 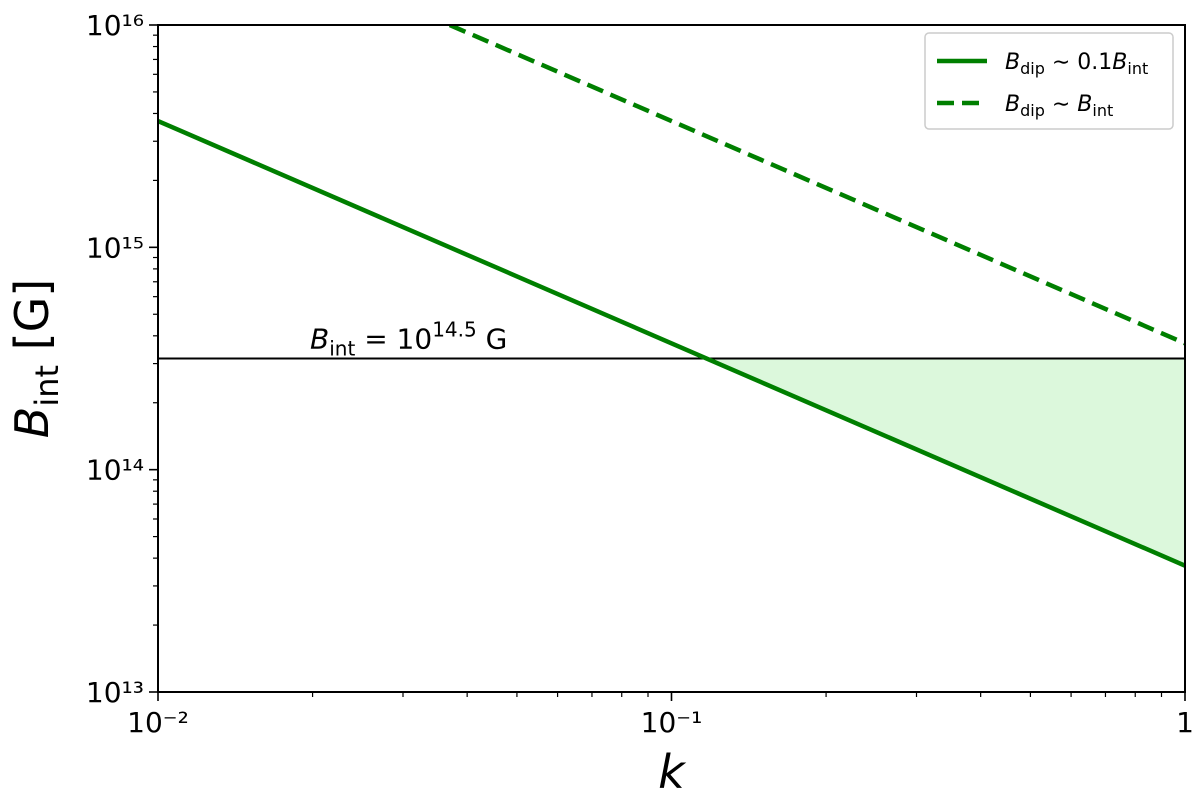 I want to click on y-axis-label: Bint [G], so click(x=35, y=358).